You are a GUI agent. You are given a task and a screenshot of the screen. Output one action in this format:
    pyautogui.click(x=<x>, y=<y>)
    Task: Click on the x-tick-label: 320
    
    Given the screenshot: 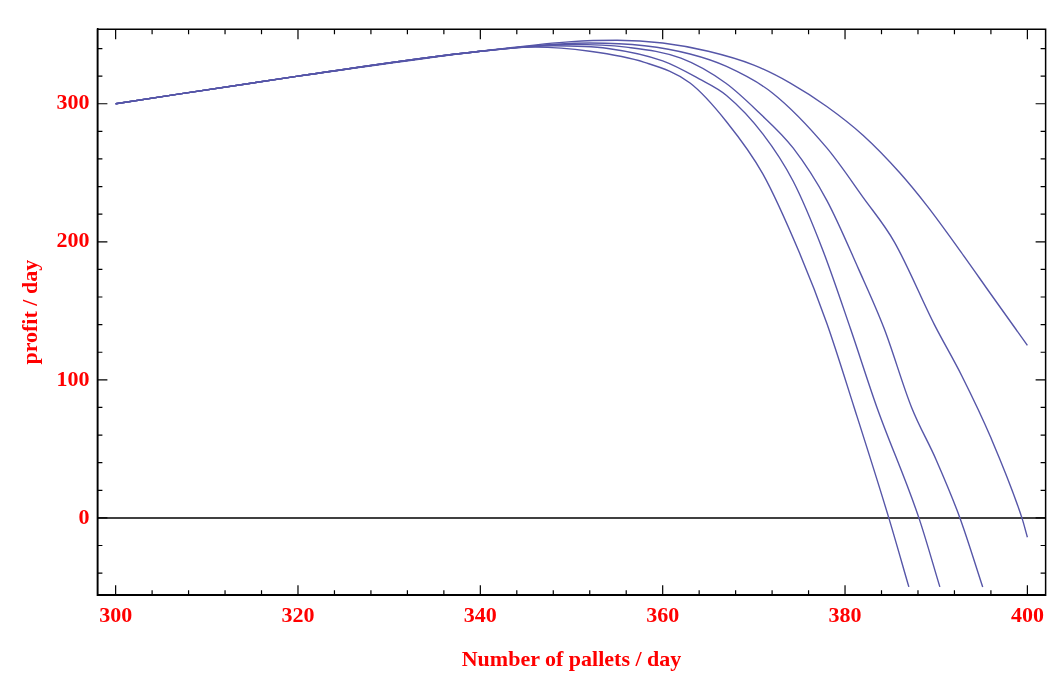 What is the action you would take?
    pyautogui.click(x=298, y=615)
    